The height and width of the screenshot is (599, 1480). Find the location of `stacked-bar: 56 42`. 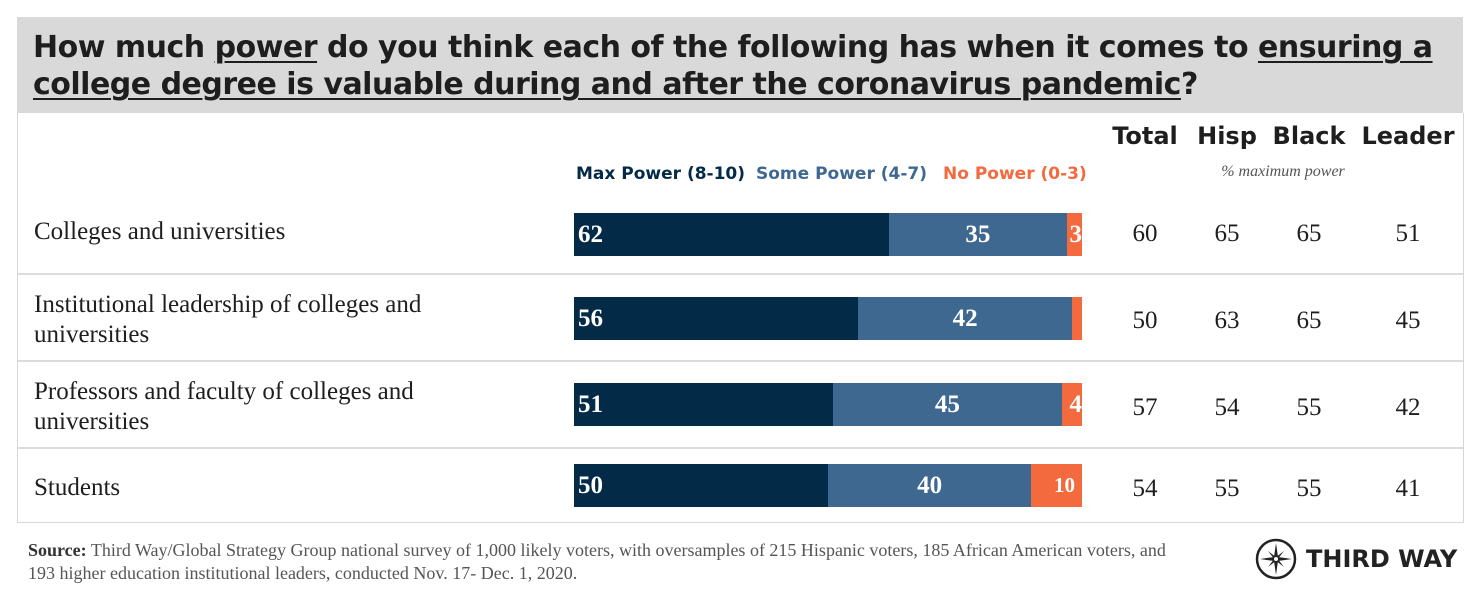

stacked-bar: 56 42 is located at coordinates (828, 318).